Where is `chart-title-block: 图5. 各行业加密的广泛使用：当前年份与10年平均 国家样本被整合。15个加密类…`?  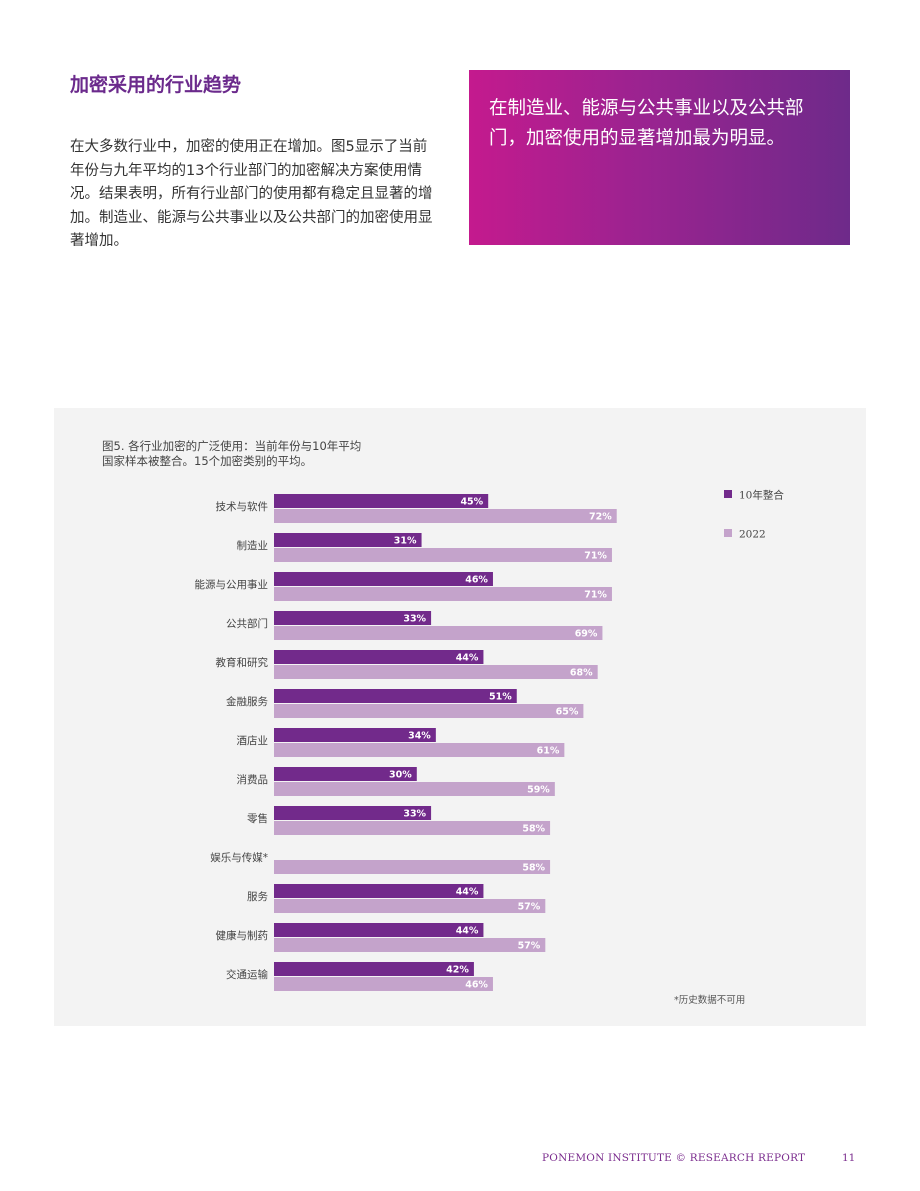 chart-title-block: 图5. 各行业加密的广泛使用：当前年份与10年平均 国家样本被整合。15个加密类… is located at coordinates (231, 454).